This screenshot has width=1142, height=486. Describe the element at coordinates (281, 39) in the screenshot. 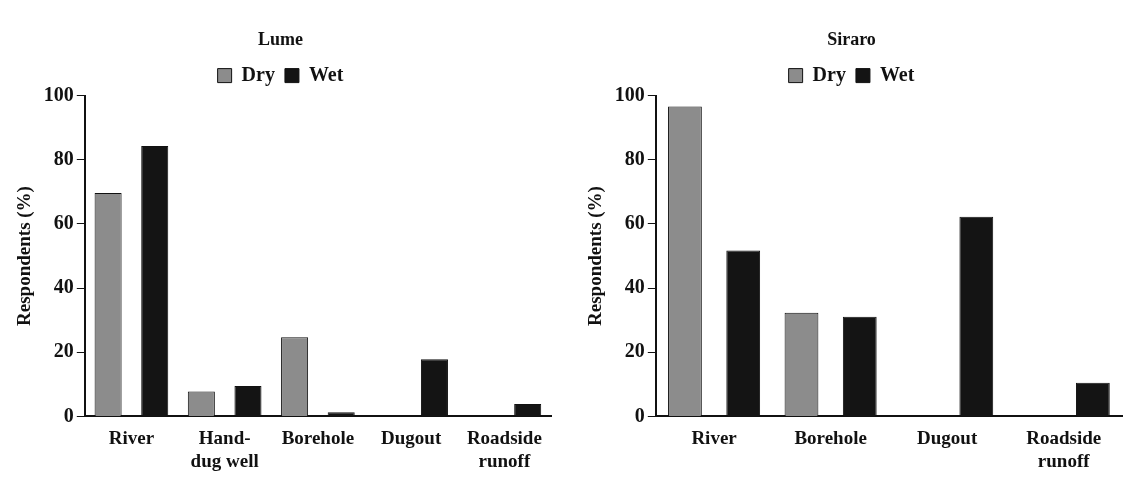

I see `chart-title: Lume` at that location.